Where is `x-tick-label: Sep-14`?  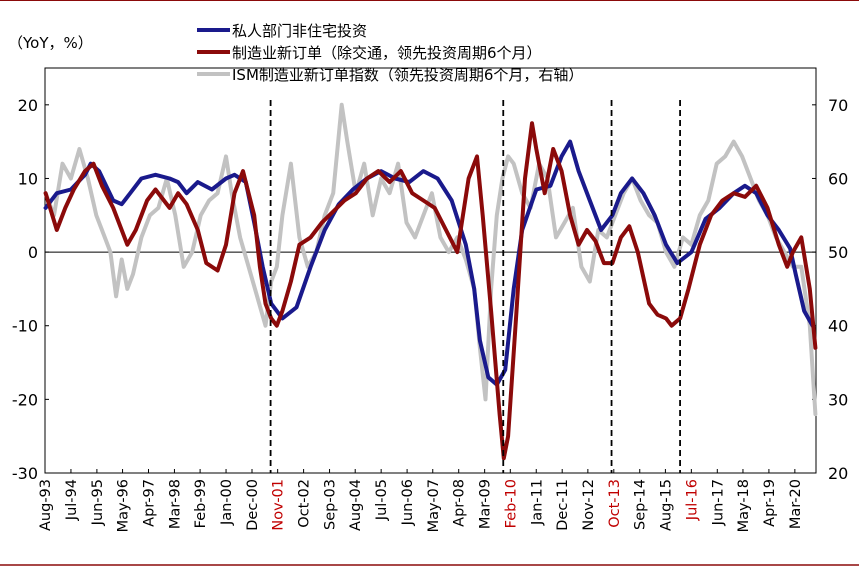
x-tick-label: Sep-14 is located at coordinates (641, 504).